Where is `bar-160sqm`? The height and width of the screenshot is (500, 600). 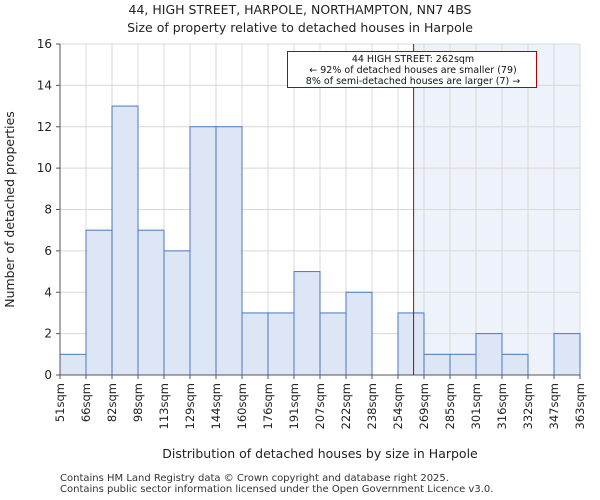 bar-160sqm is located at coordinates (255, 344).